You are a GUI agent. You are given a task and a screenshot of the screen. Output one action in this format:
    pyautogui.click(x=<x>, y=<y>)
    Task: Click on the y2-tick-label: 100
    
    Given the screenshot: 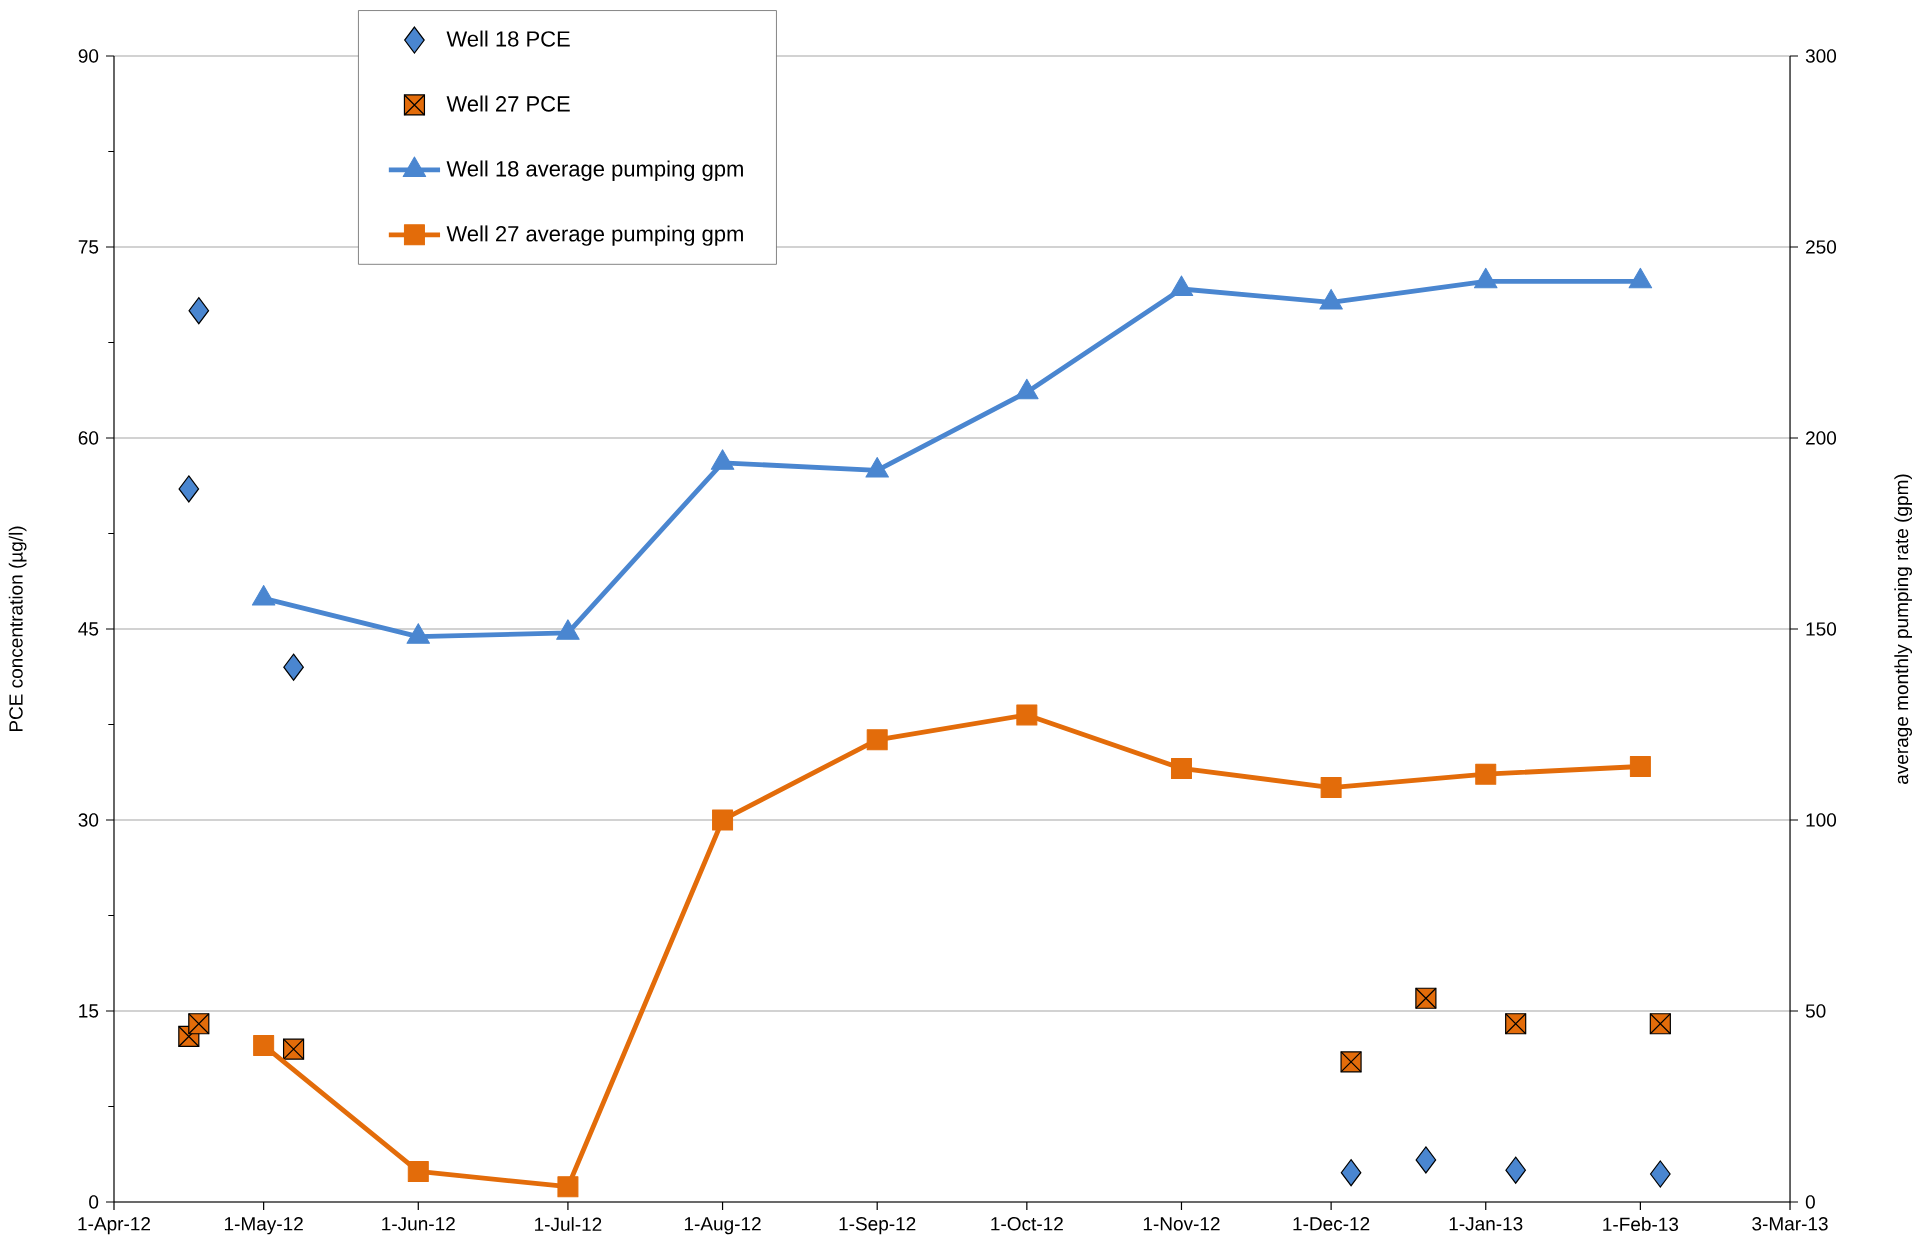 What is the action you would take?
    pyautogui.click(x=1821, y=820)
    